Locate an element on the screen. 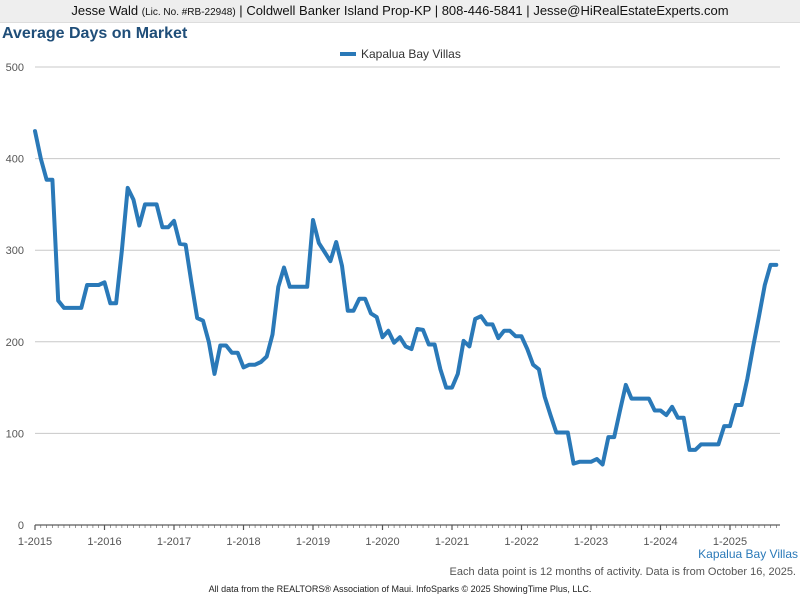 This screenshot has height=600, width=800. x-tick-label: 1-2016 is located at coordinates (104, 542).